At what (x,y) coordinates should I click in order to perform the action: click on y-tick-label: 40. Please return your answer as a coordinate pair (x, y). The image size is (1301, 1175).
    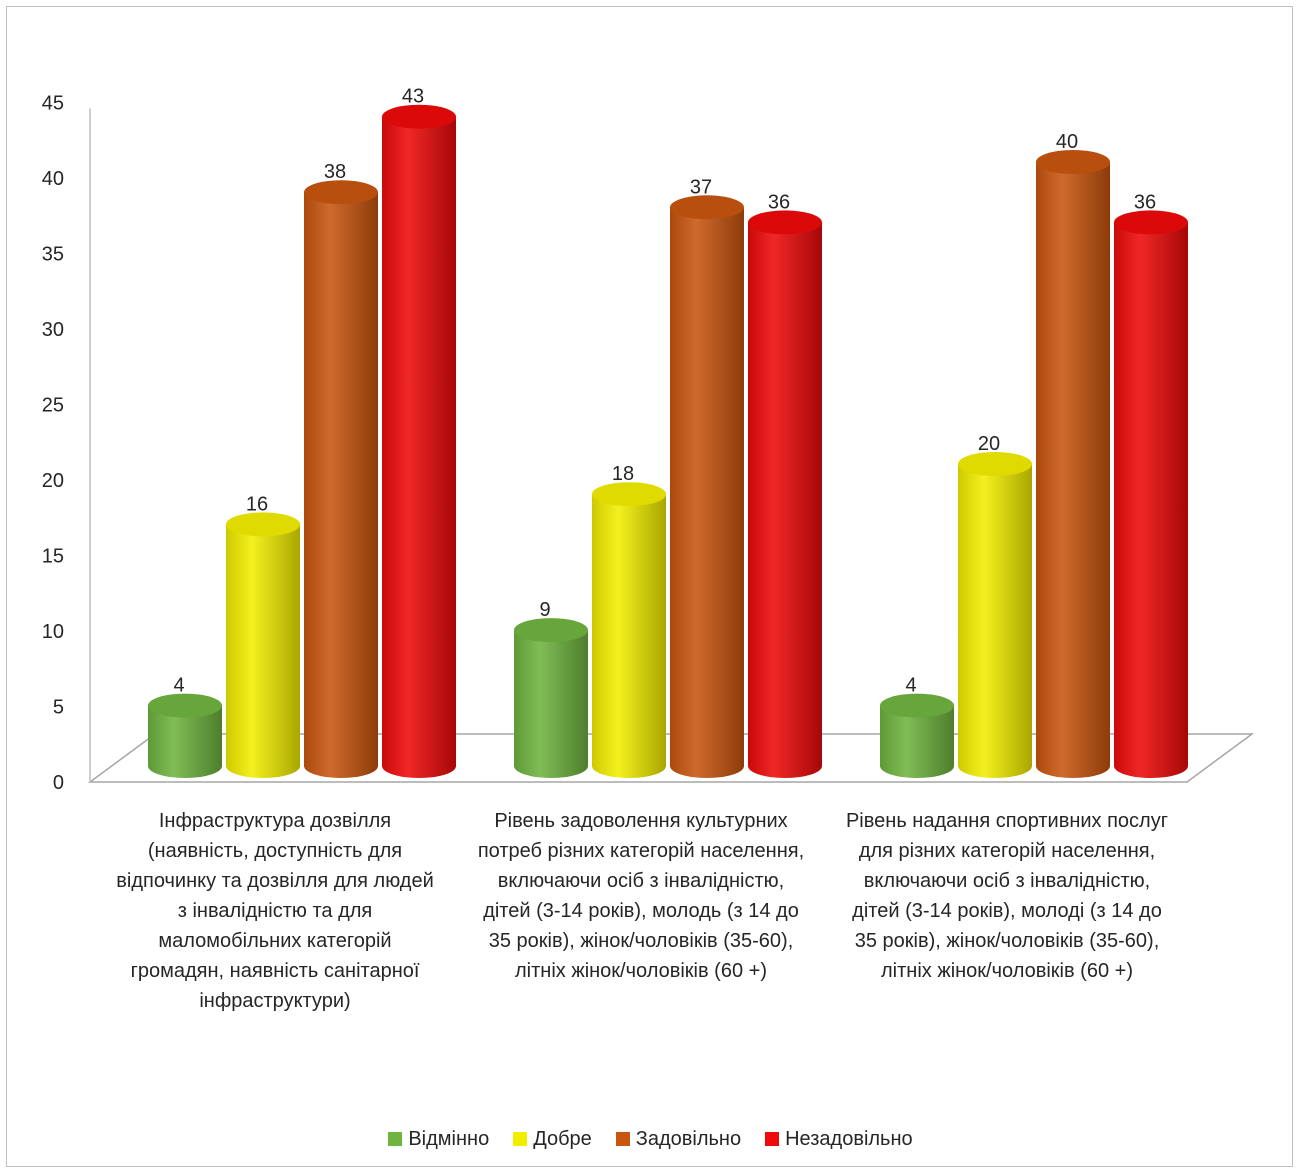
    Looking at the image, I should click on (53, 179).